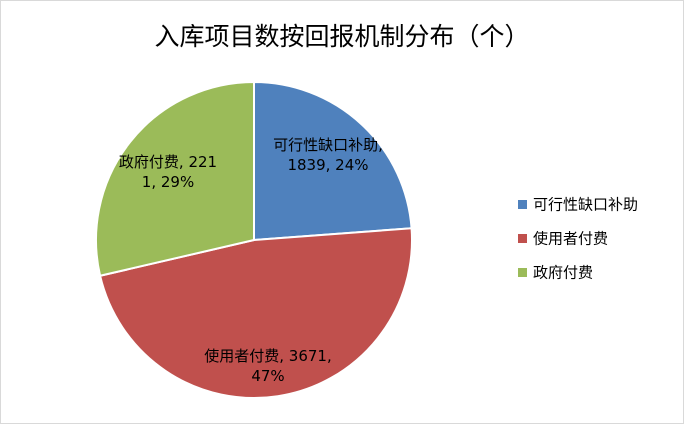 Image resolution: width=684 pixels, height=424 pixels. What do you see at coordinates (328, 155) in the screenshot?
I see `data-label: 可行性缺口补助, 1839, 24%` at bounding box center [328, 155].